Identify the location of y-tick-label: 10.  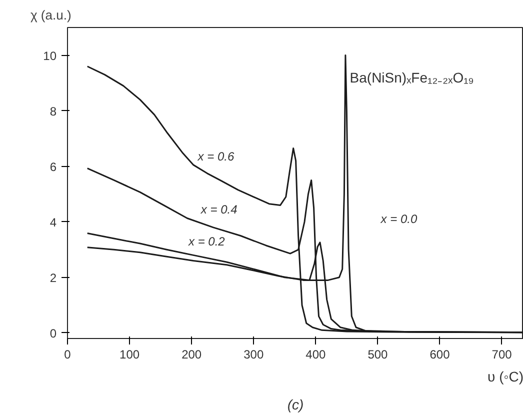
(50, 55).